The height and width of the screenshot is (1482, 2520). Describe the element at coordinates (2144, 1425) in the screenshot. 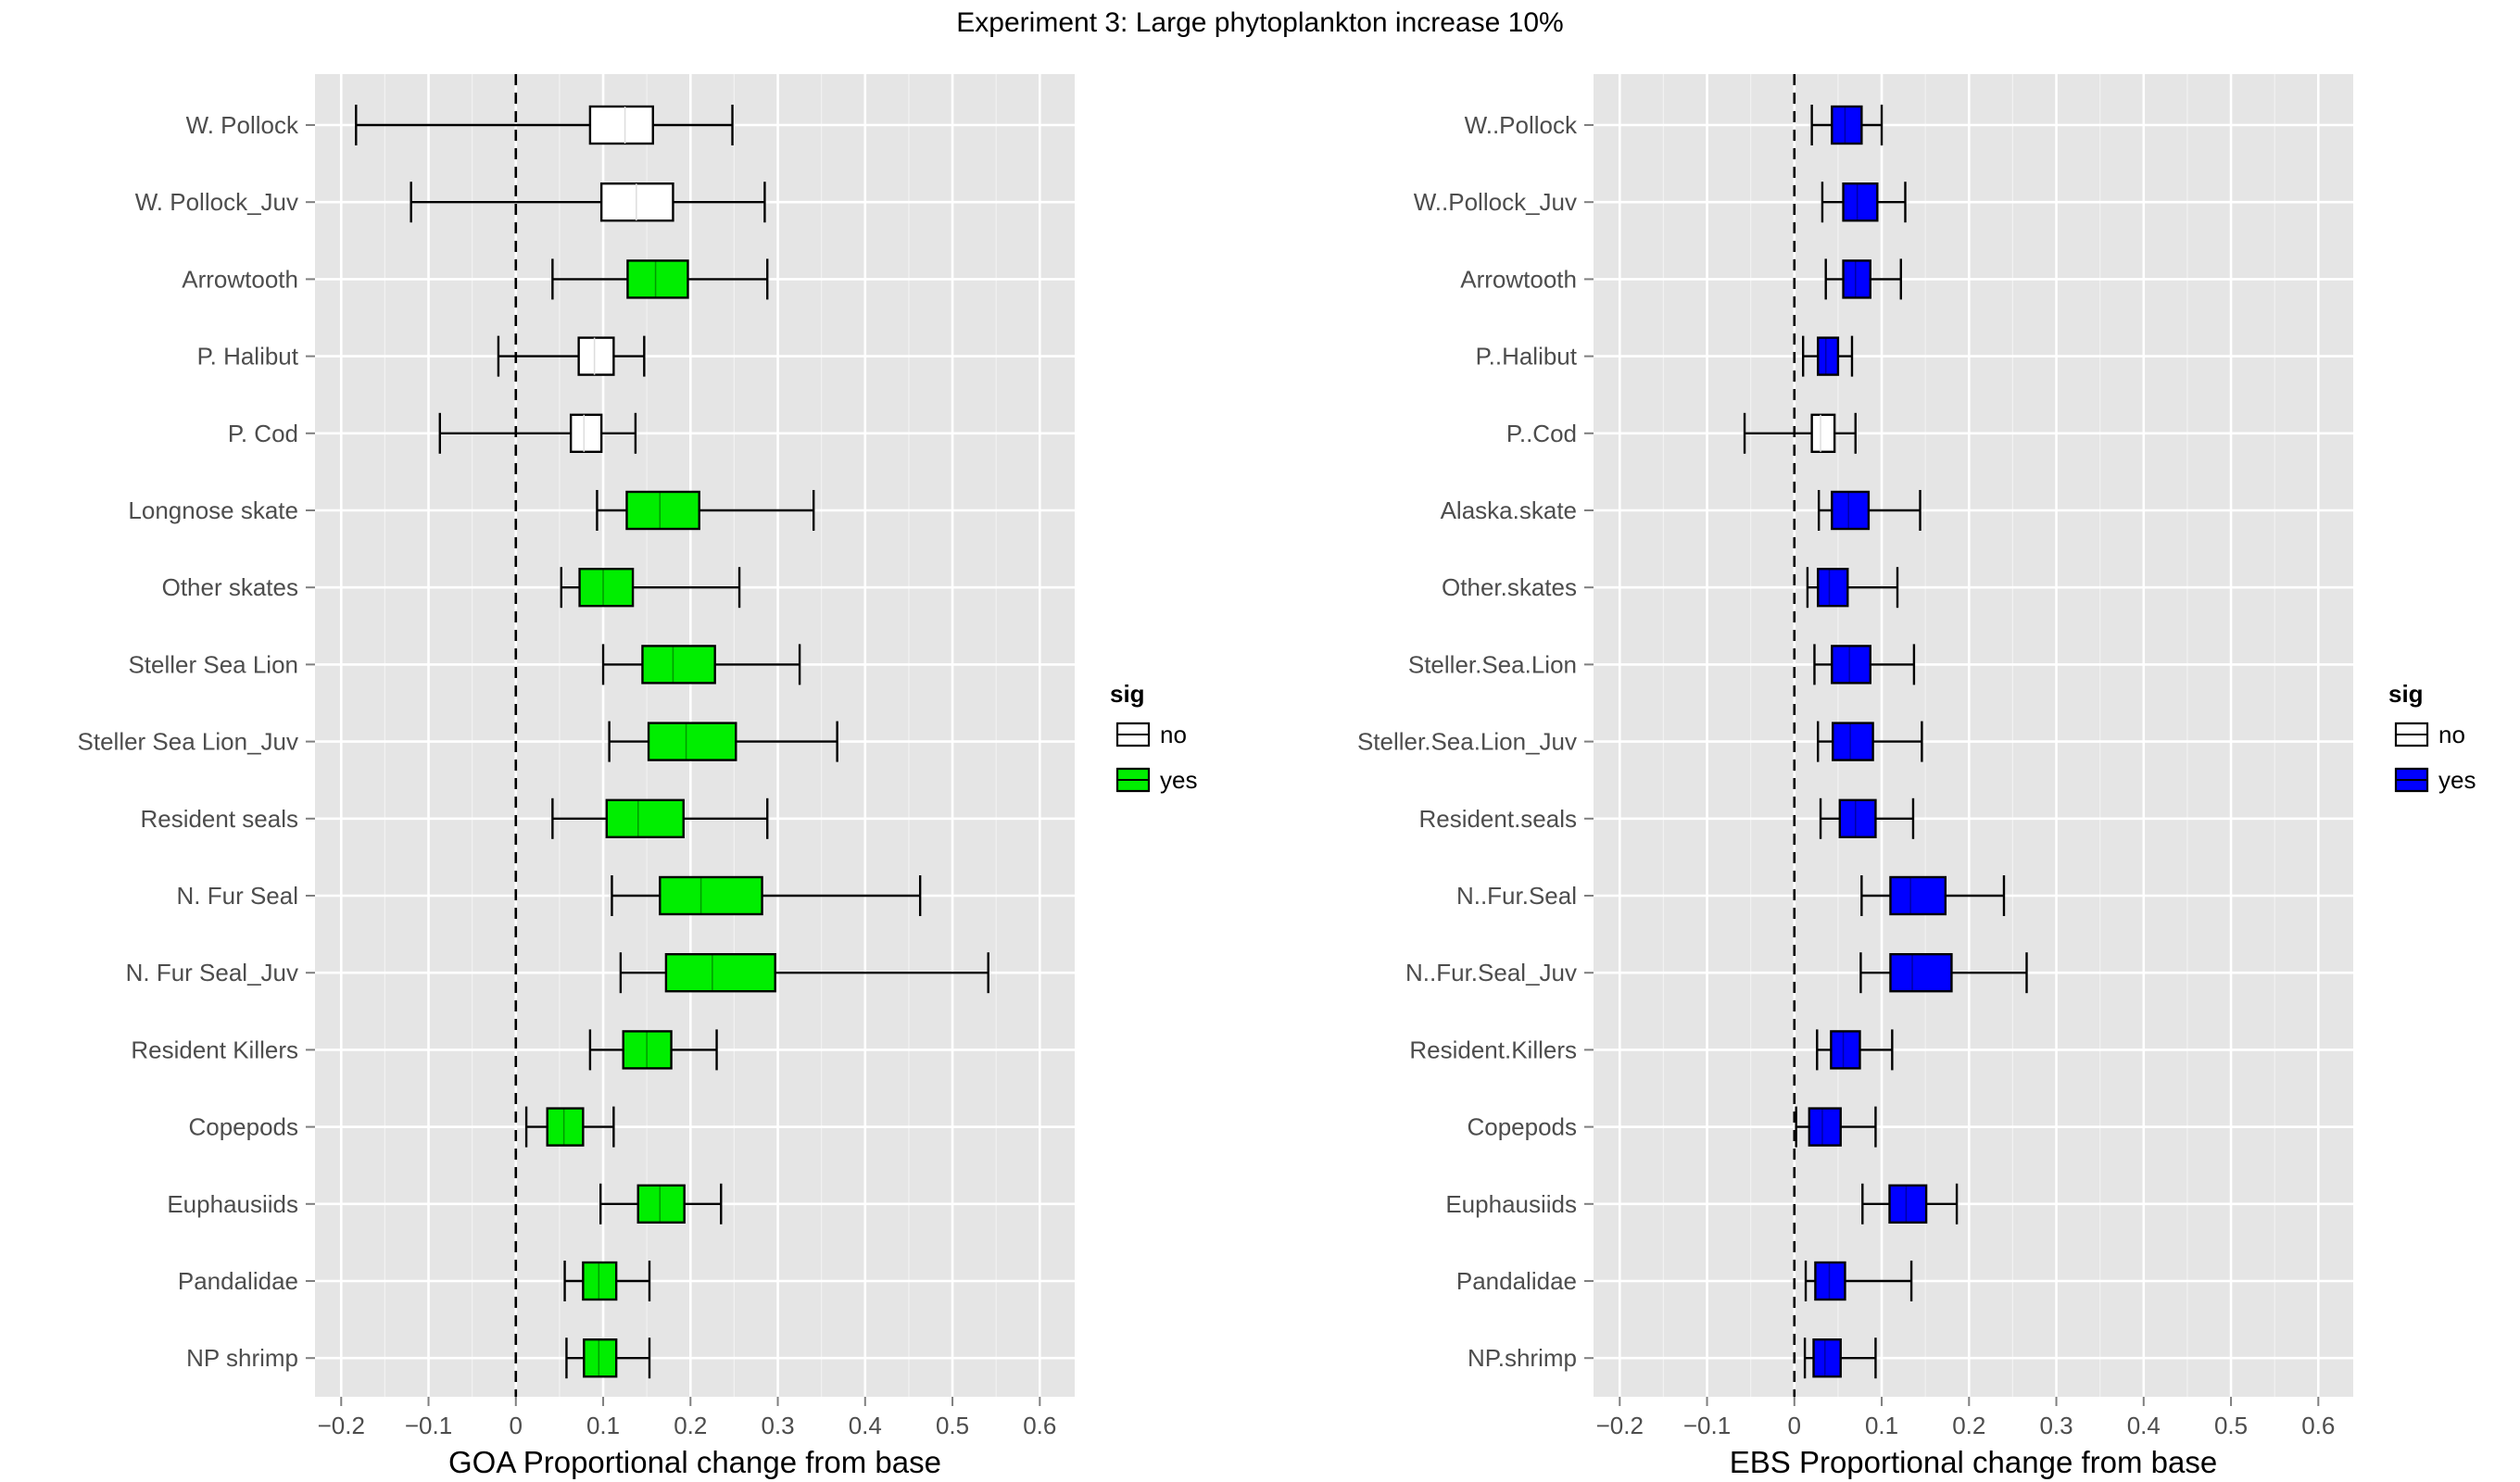

I see `ebs-x-tick-label: 0.4` at that location.